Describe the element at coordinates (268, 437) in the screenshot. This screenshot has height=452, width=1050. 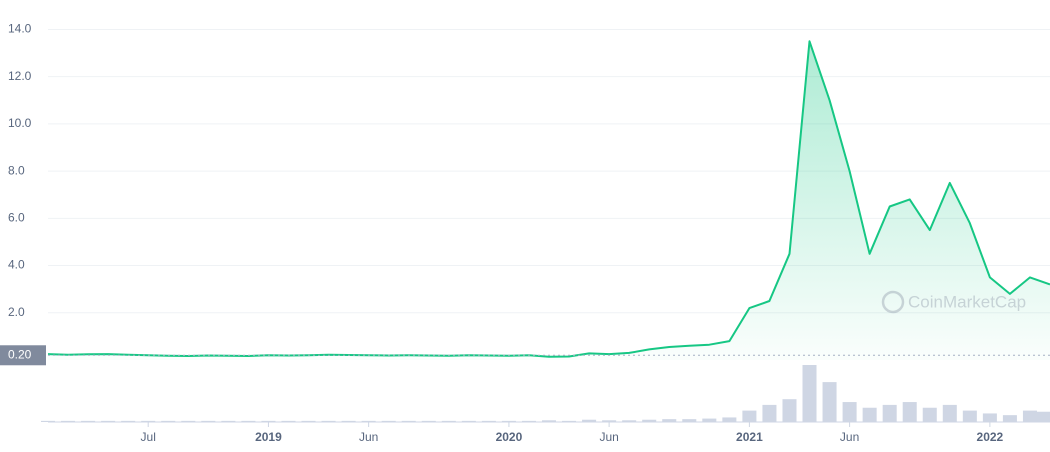
I see `x-tick-label: 2019` at that location.